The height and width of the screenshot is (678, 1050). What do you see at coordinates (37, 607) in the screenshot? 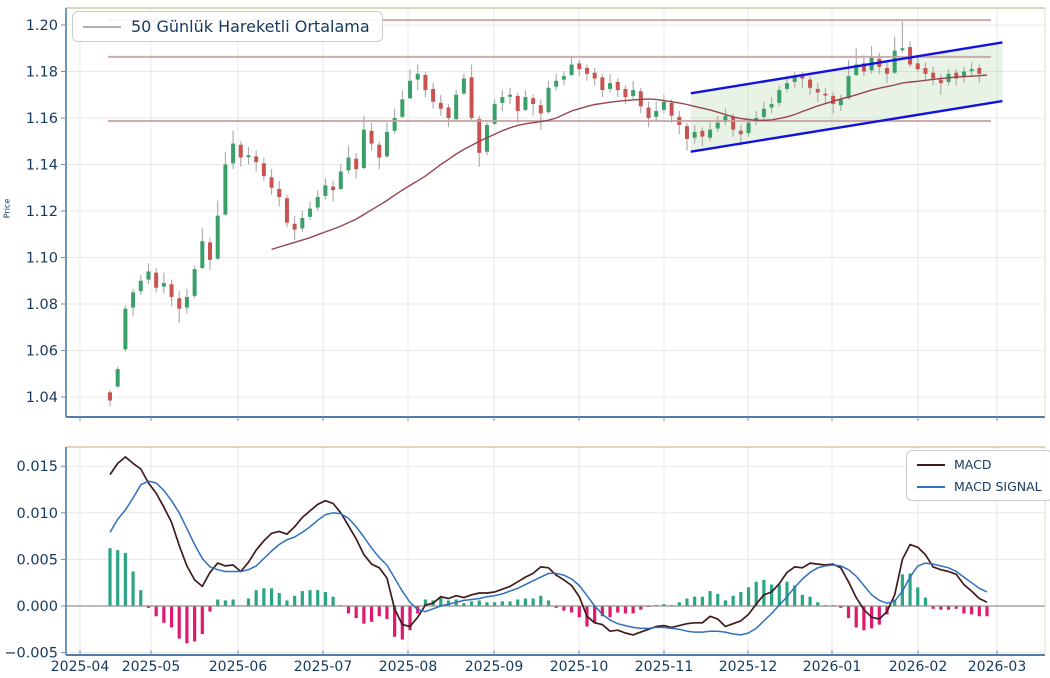
I see `svg-text: 0.000` at bounding box center [37, 607].